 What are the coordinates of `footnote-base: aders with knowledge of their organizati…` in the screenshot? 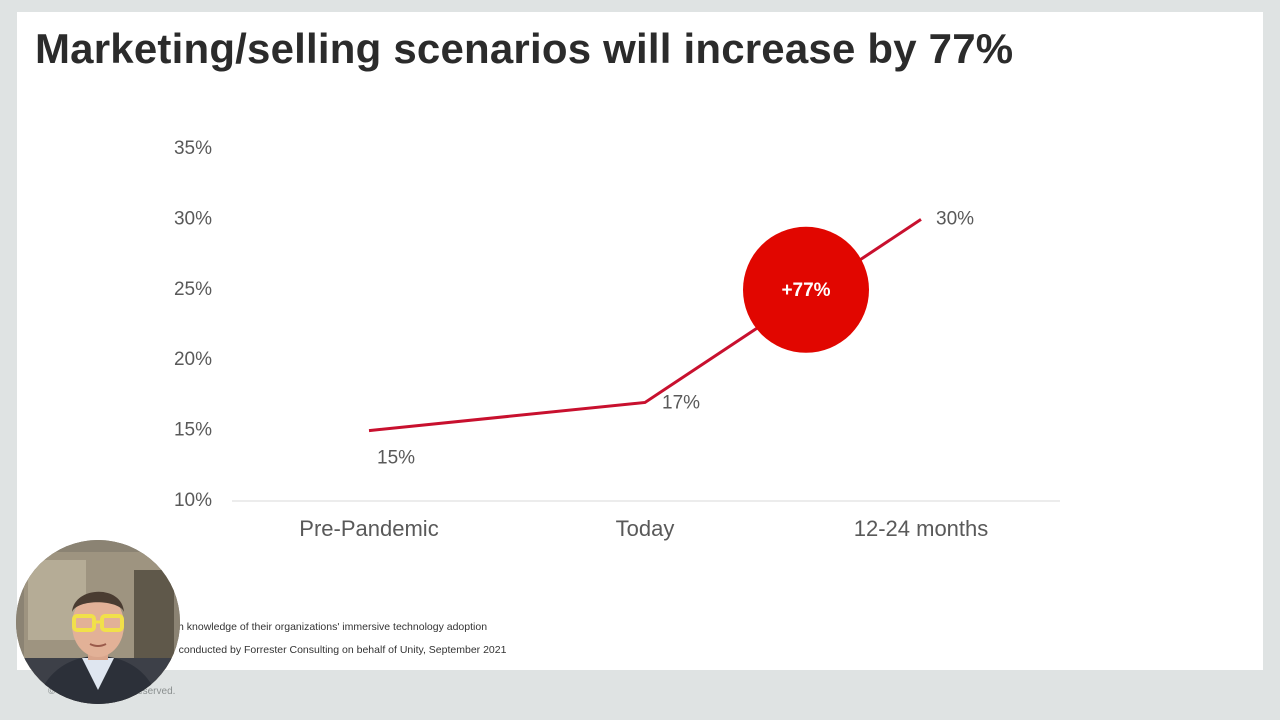 It's located at (312, 627).